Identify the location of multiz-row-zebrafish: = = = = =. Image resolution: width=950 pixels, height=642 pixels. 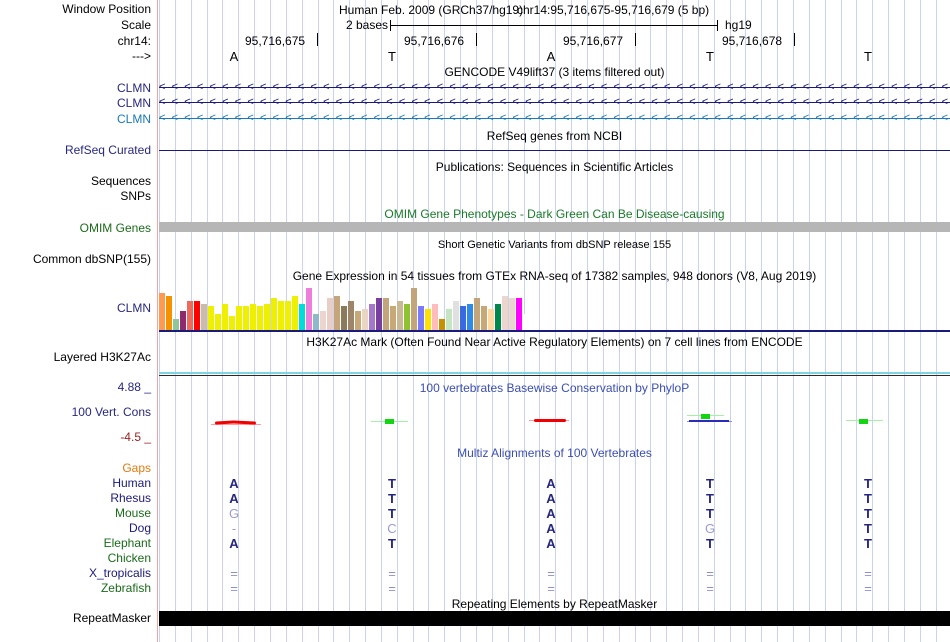
(554, 588).